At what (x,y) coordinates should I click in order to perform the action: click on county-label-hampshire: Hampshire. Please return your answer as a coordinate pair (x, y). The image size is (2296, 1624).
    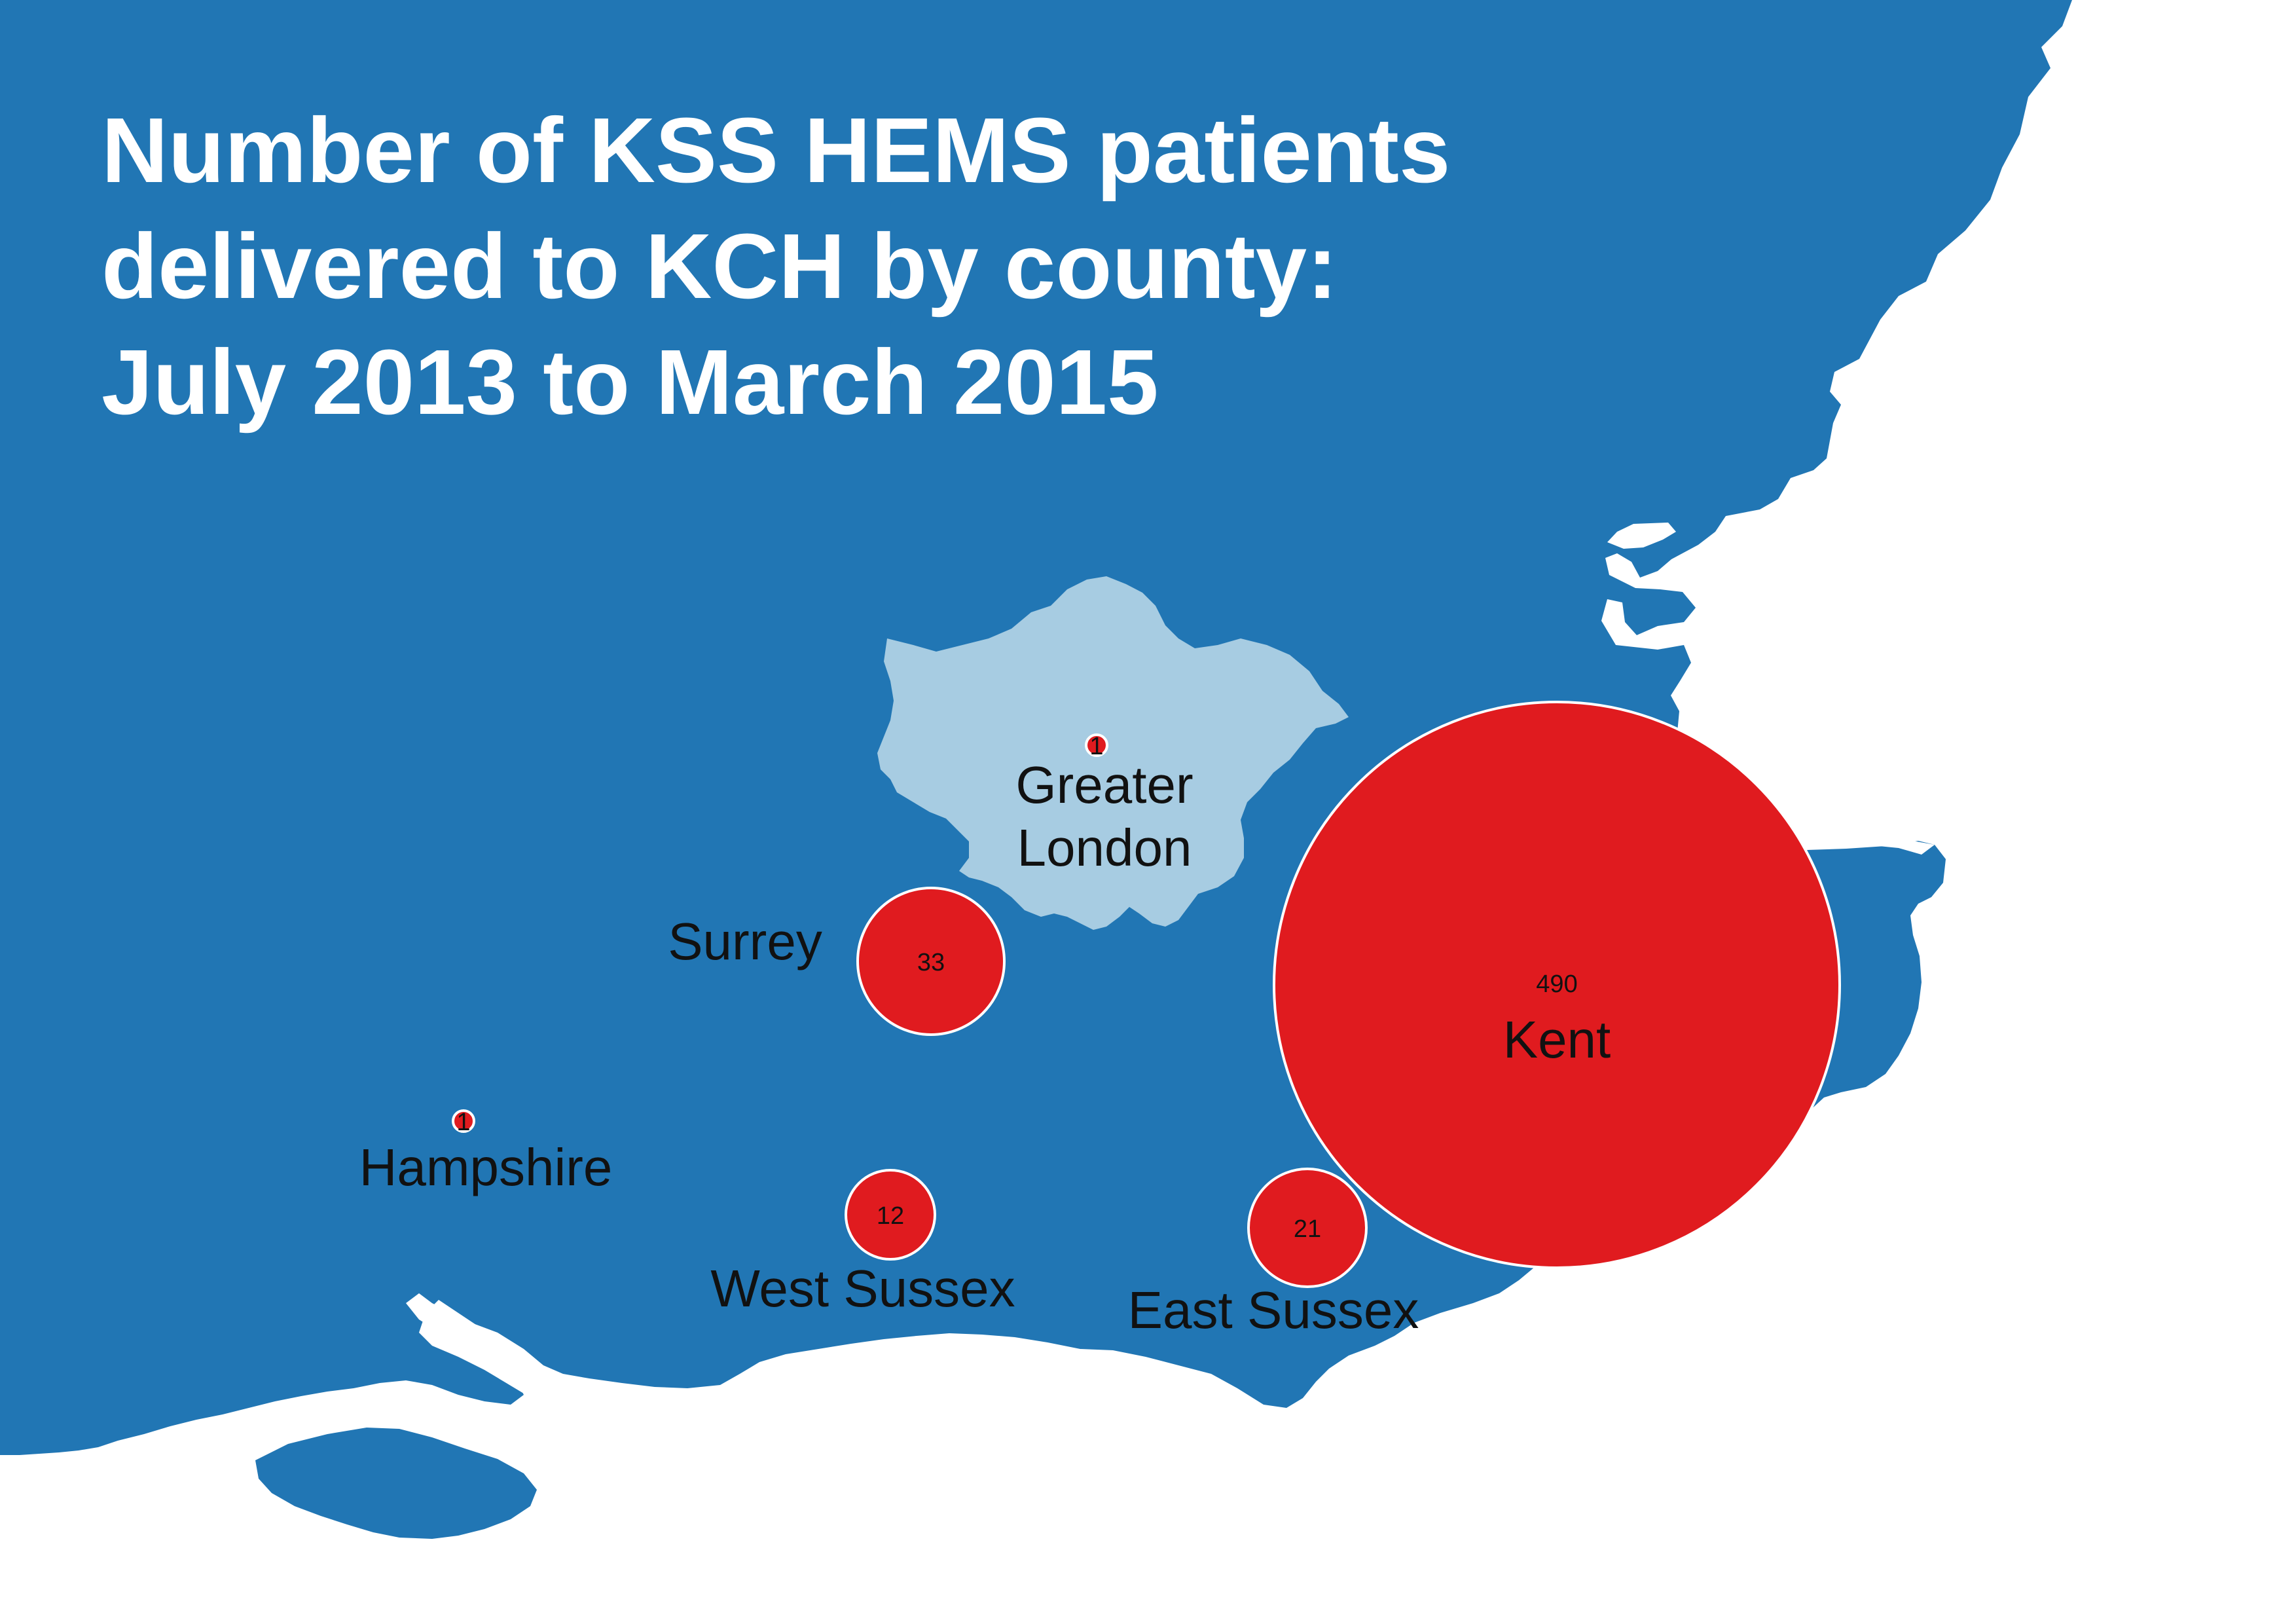
    Looking at the image, I should click on (486, 1167).